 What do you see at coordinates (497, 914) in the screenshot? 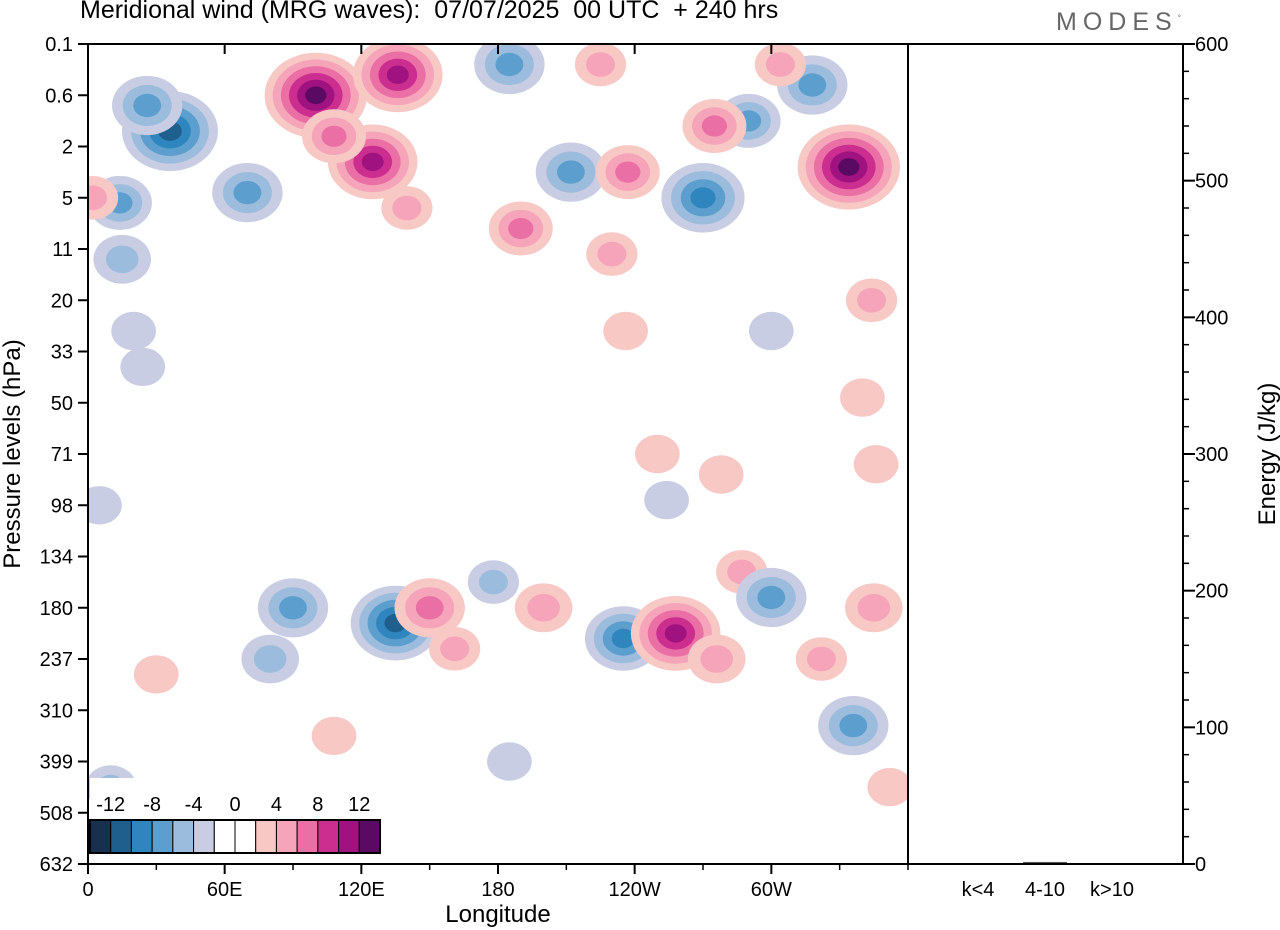
I see `x-axis-label: Longitude` at bounding box center [497, 914].